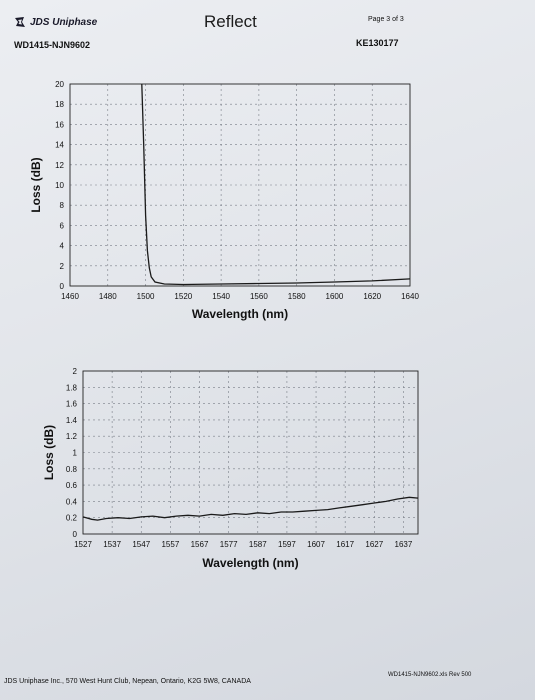  I want to click on y-tick-label: 1.8, so click(72, 387).